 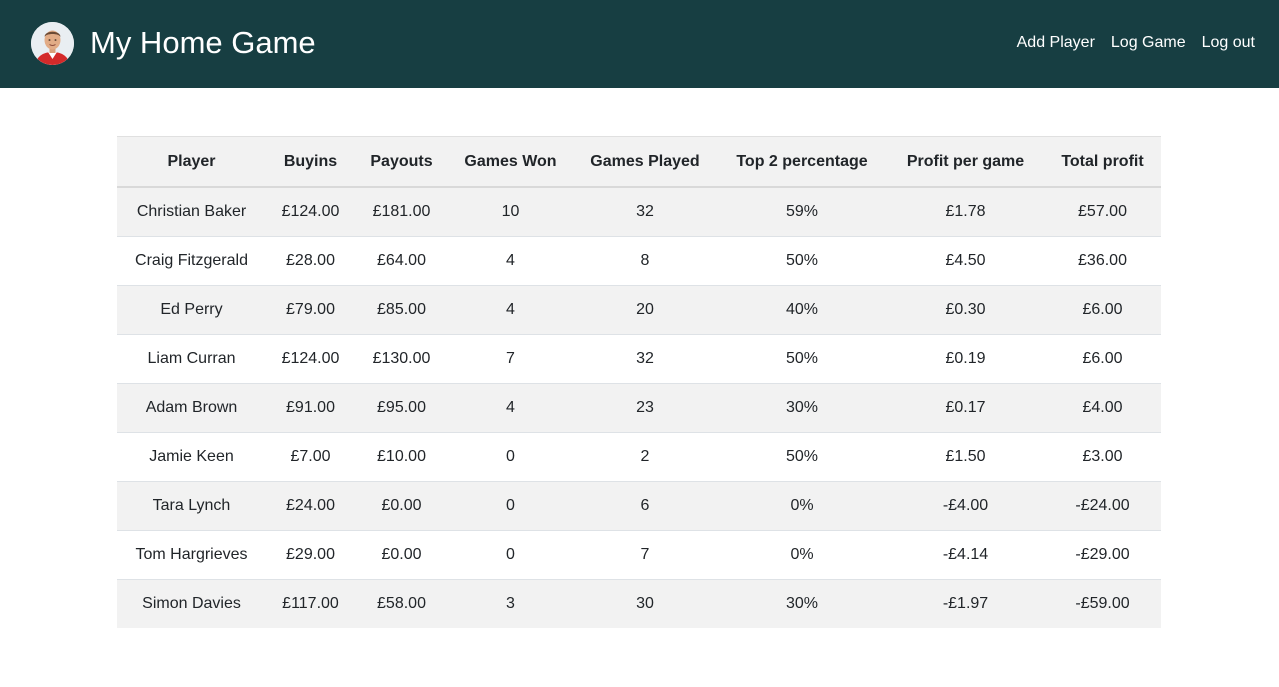 I want to click on log-out-link: Log out, so click(x=1228, y=42).